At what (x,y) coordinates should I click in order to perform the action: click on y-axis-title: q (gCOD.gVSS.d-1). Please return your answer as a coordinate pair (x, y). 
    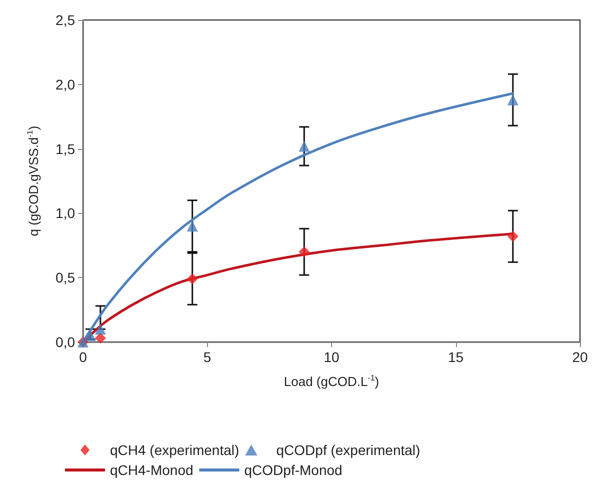
    Looking at the image, I should click on (33, 181).